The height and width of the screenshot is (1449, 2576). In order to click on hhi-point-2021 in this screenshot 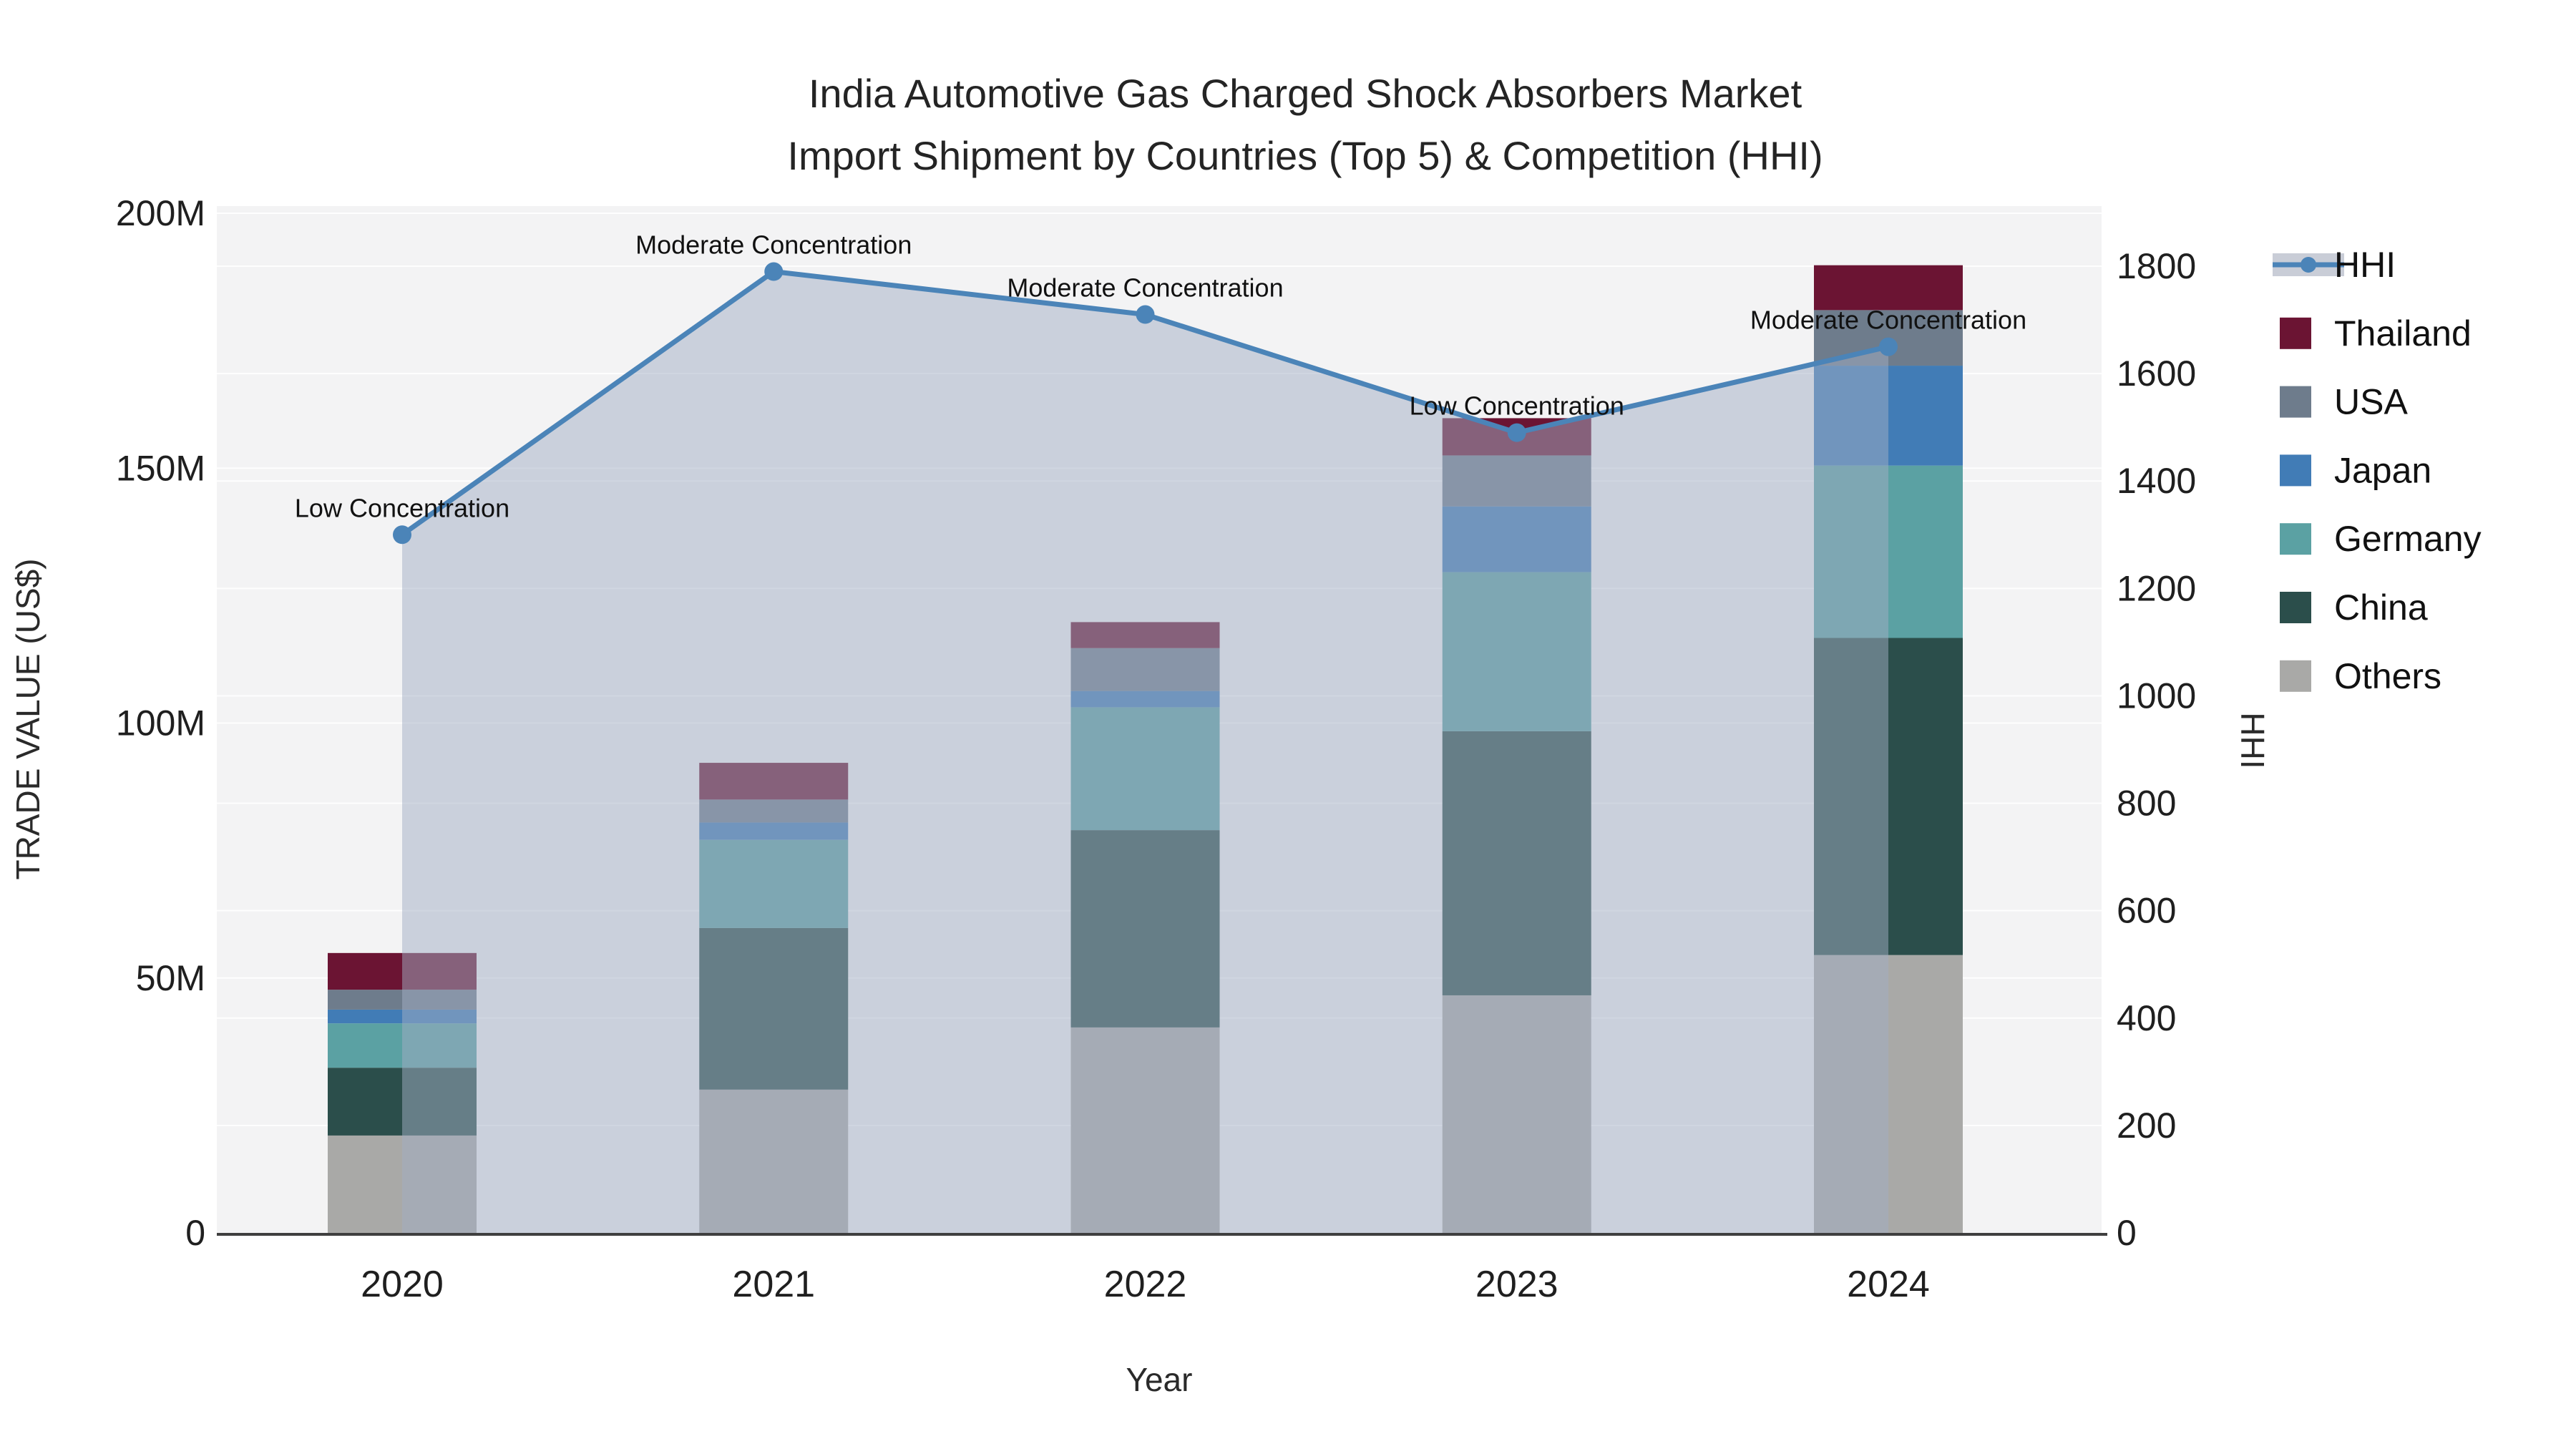, I will do `click(774, 271)`.